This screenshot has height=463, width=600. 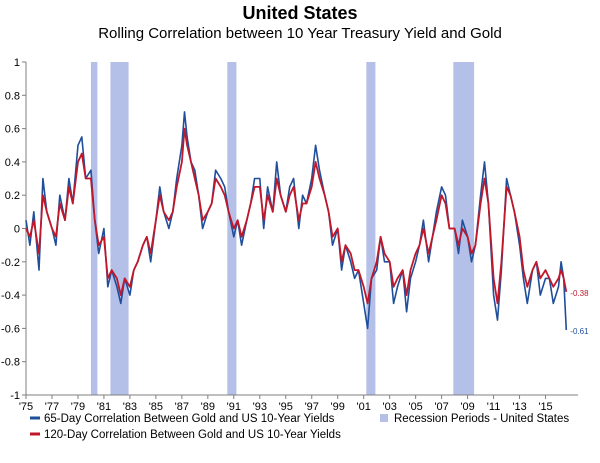 What do you see at coordinates (208, 407) in the screenshot?
I see `x-tick-label: '89` at bounding box center [208, 407].